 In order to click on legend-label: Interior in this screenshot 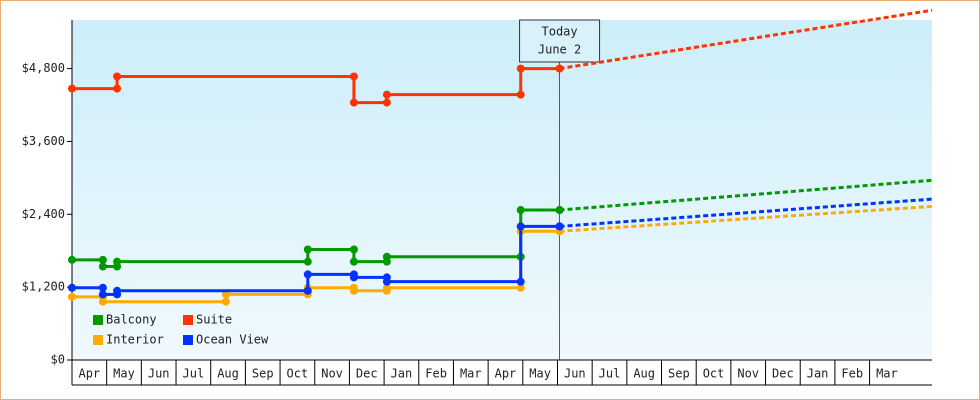, I will do `click(135, 340)`.